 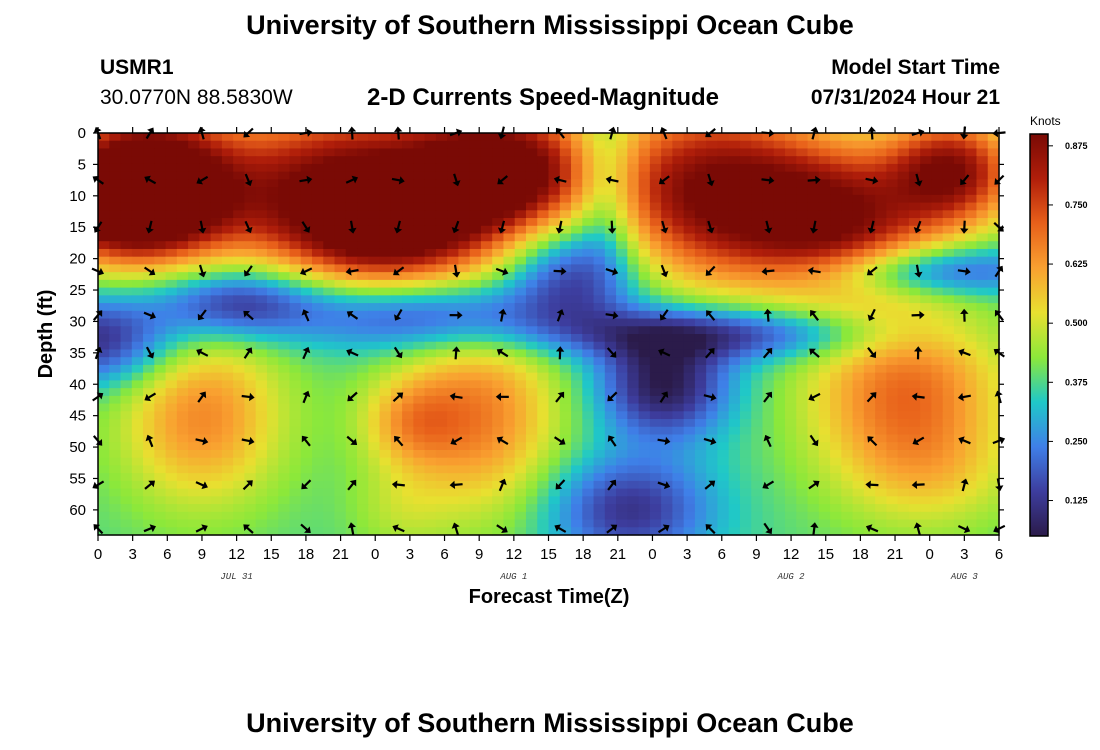 What do you see at coordinates (559, 440) in the screenshot?
I see `direction-arrow` at bounding box center [559, 440].